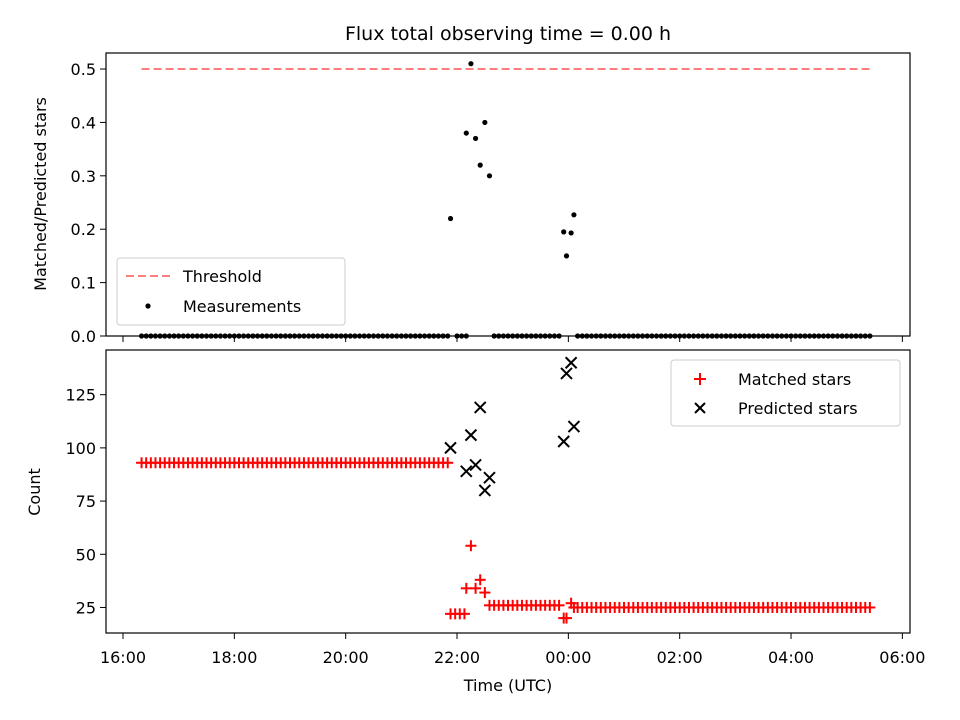  Describe the element at coordinates (222, 276) in the screenshot. I see `threshold-legend-label: Threshold` at that location.